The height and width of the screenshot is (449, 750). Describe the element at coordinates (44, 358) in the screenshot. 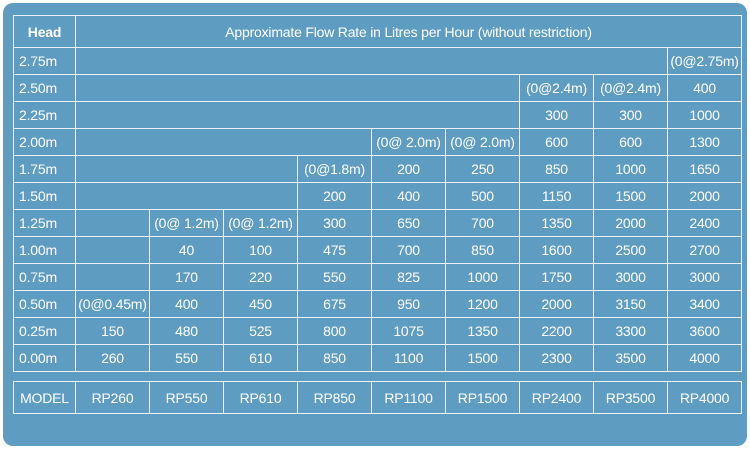

I see `head-value: 0.00m` at that location.